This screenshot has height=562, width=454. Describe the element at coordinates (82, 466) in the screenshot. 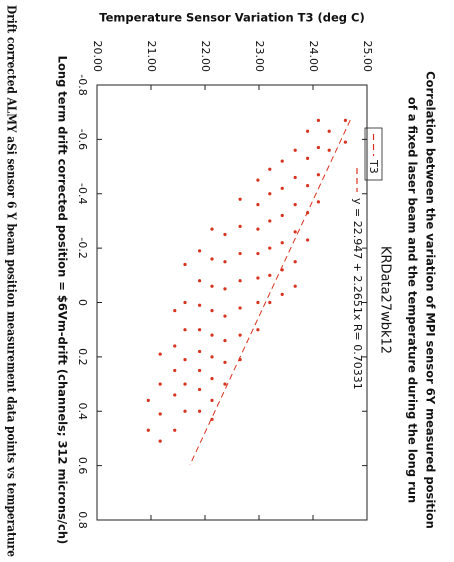

I see `x-tick-label: 0.6` at that location.